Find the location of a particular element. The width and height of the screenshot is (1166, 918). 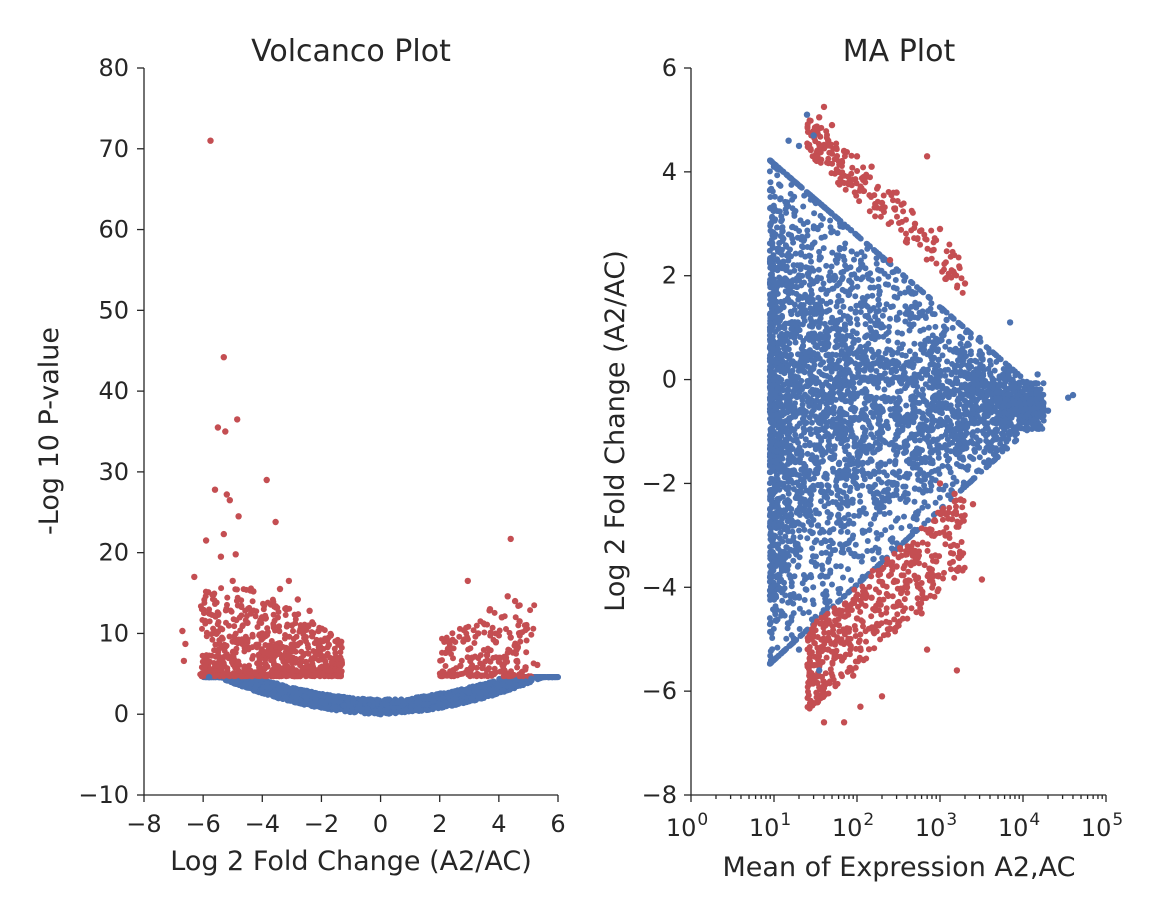

volcano-y-tick-label: −10 is located at coordinates (103, 795).